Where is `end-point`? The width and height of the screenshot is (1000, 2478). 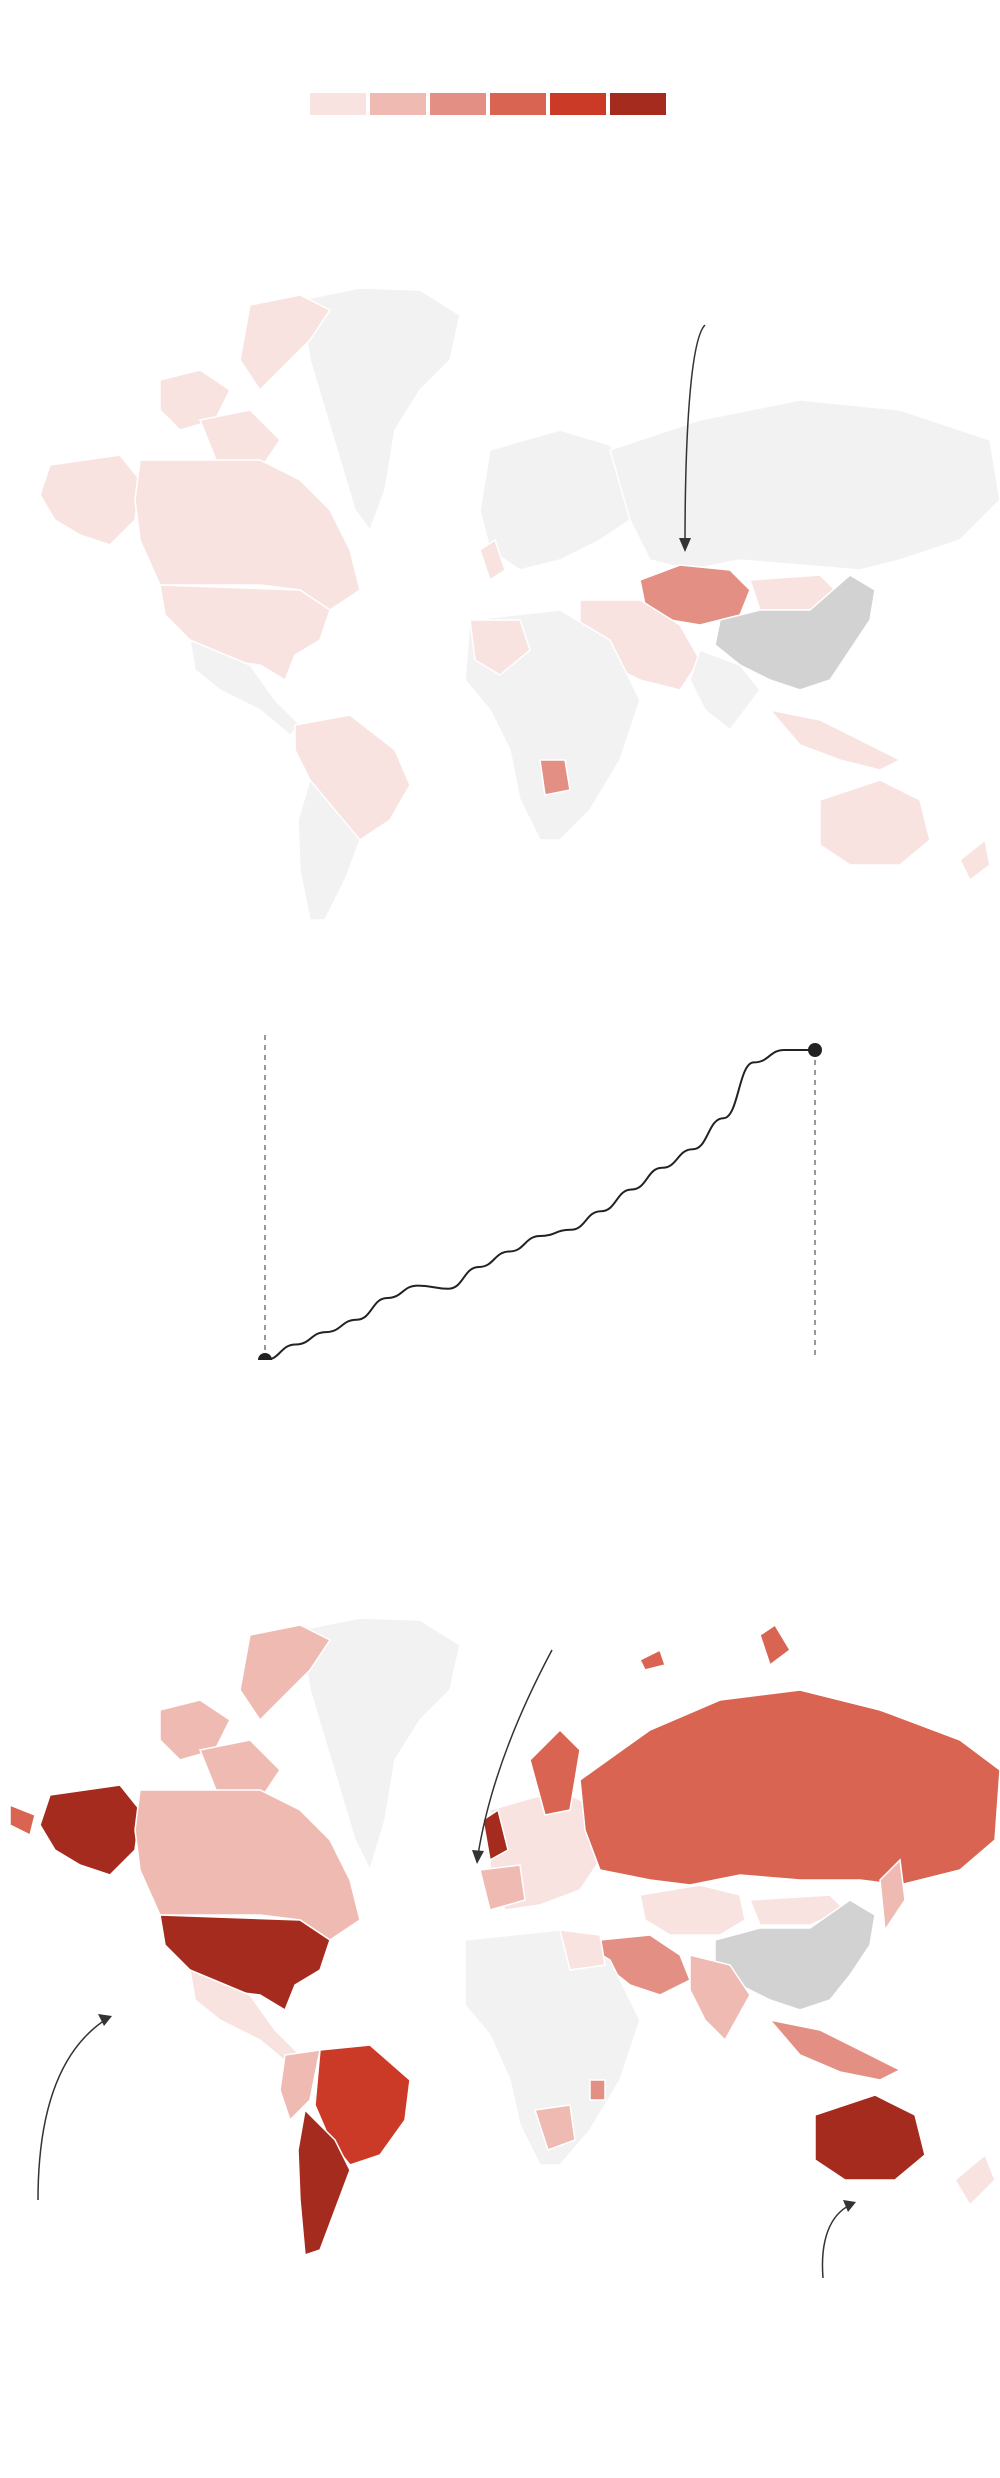 end-point is located at coordinates (815, 1050).